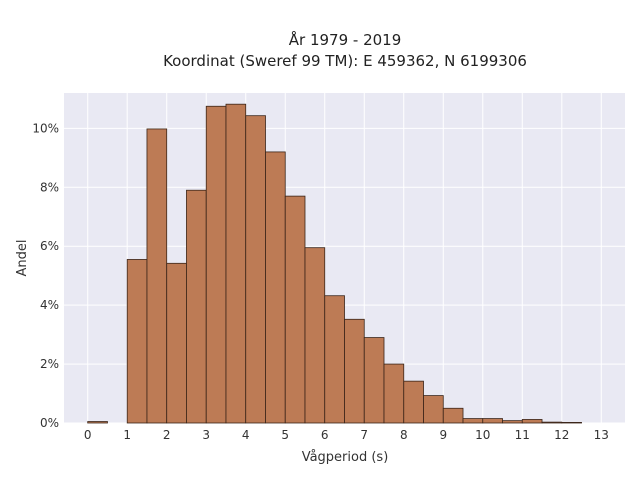  I want to click on x-tick-label: 6, so click(325, 435).